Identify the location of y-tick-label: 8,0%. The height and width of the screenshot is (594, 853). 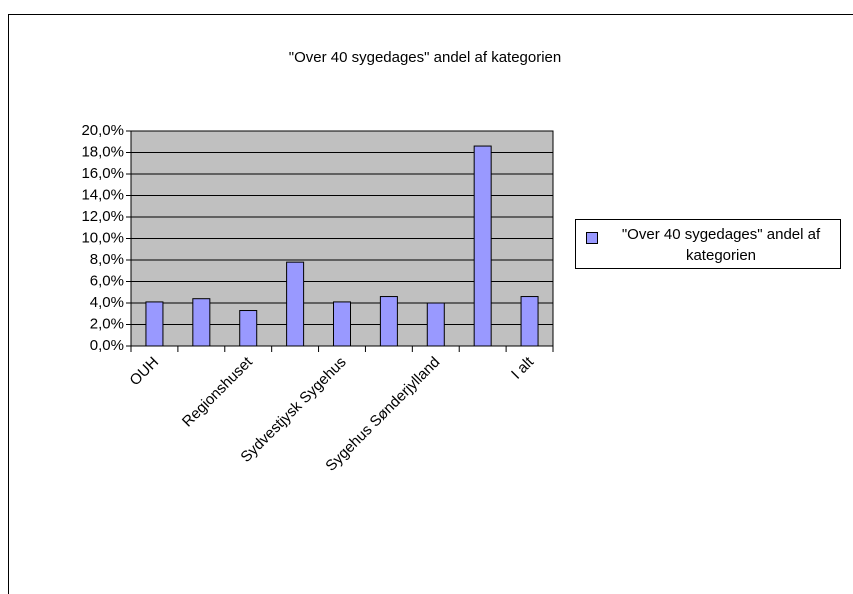
(107, 259).